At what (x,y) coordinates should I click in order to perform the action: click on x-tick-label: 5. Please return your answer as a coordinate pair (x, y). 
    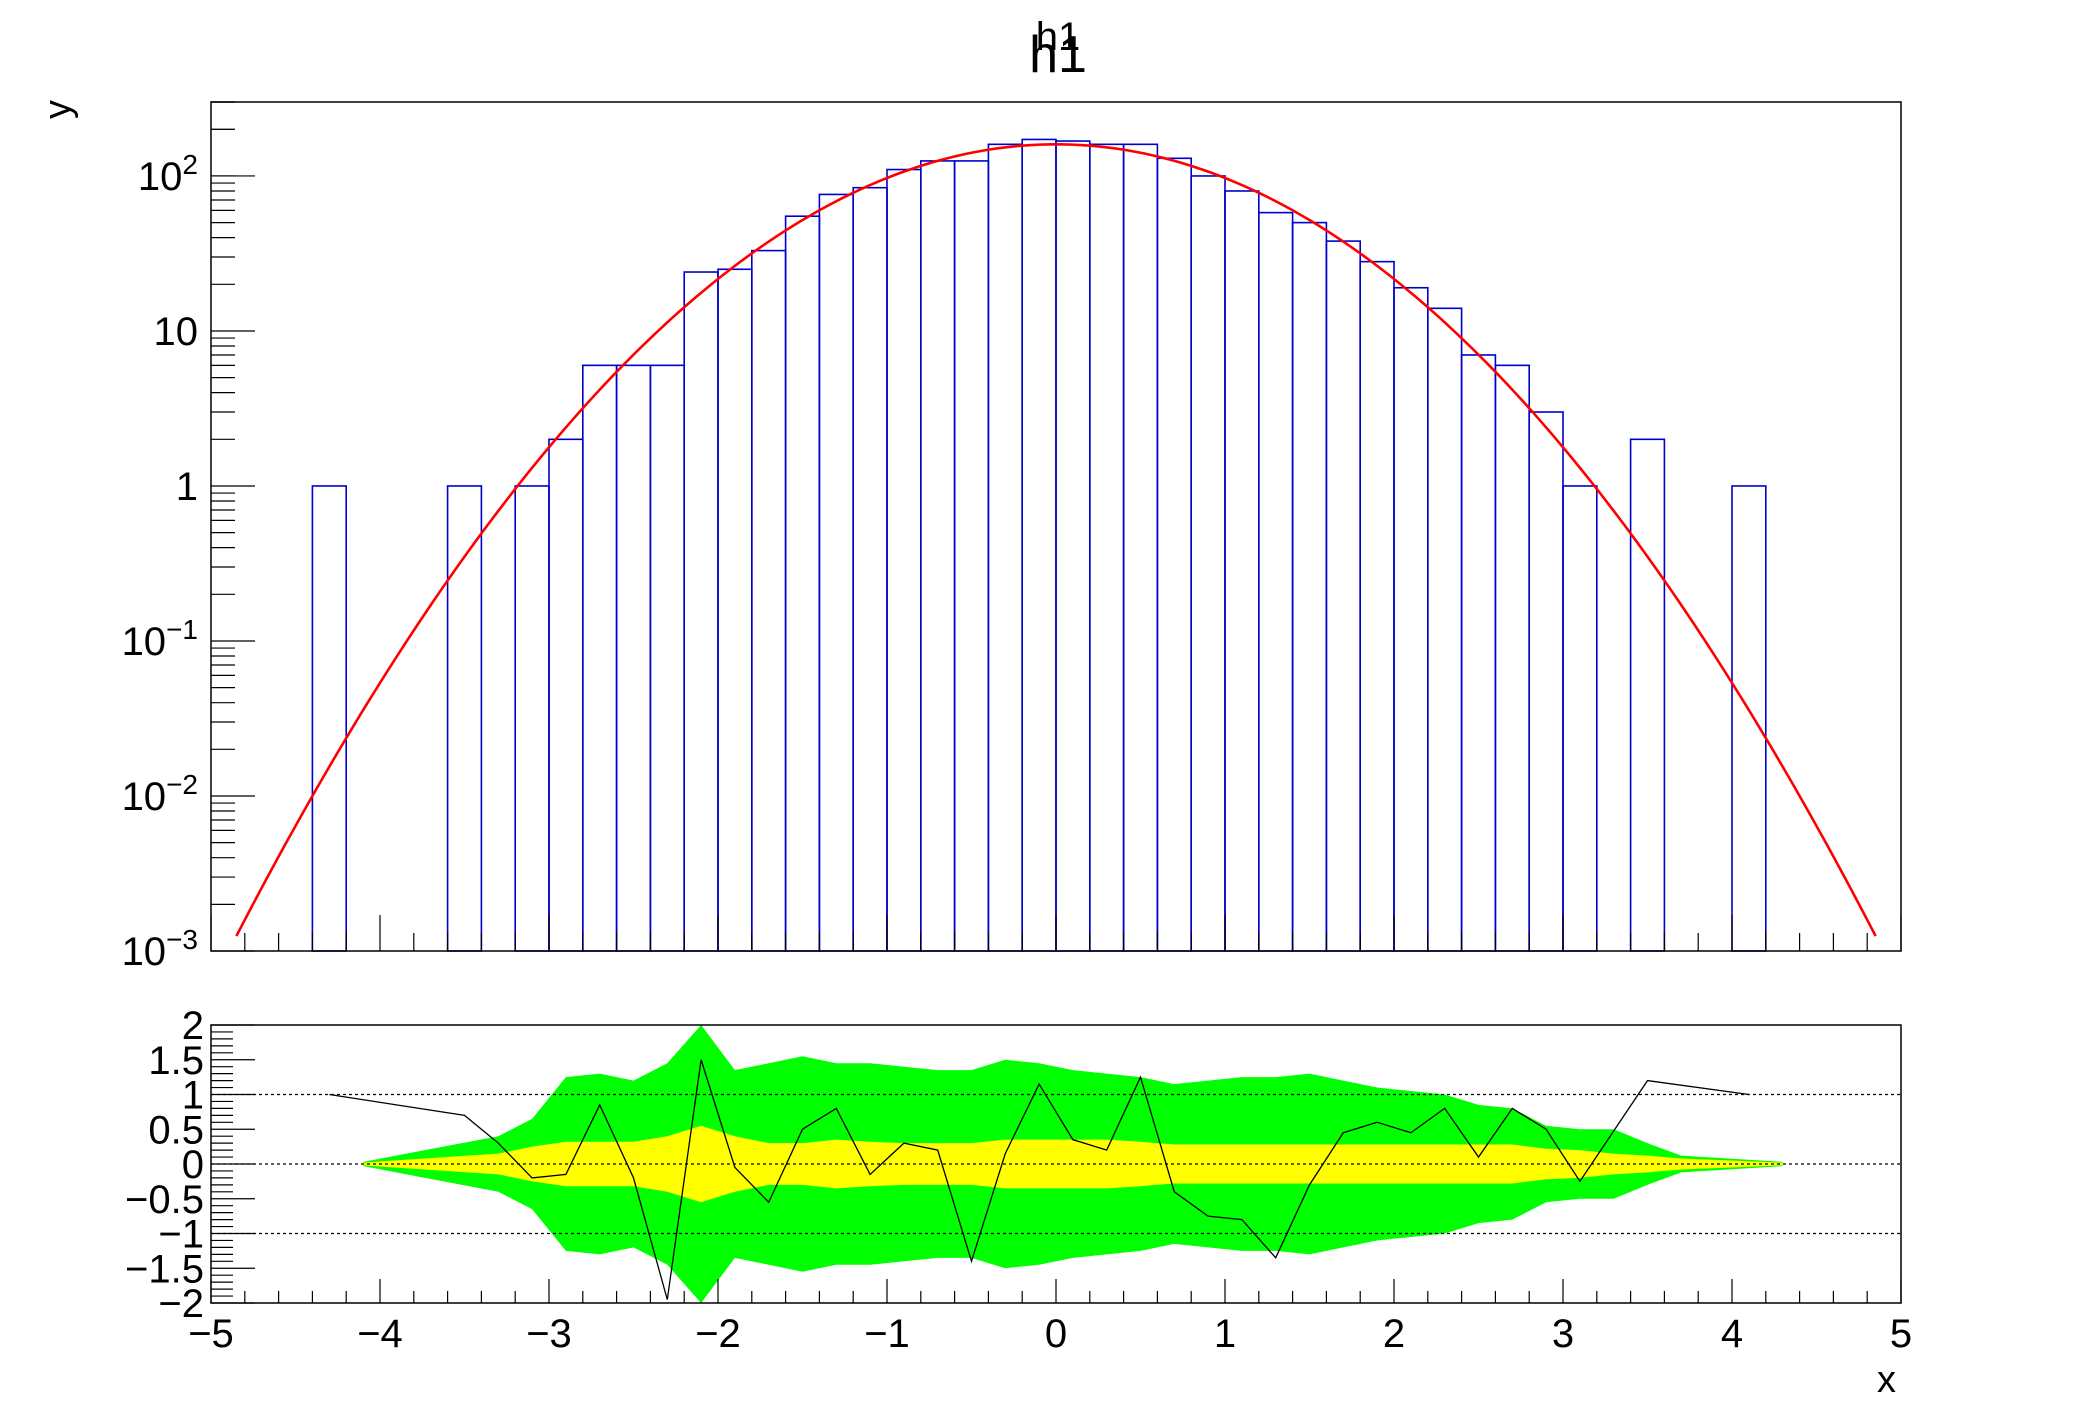
    Looking at the image, I should click on (1901, 1334).